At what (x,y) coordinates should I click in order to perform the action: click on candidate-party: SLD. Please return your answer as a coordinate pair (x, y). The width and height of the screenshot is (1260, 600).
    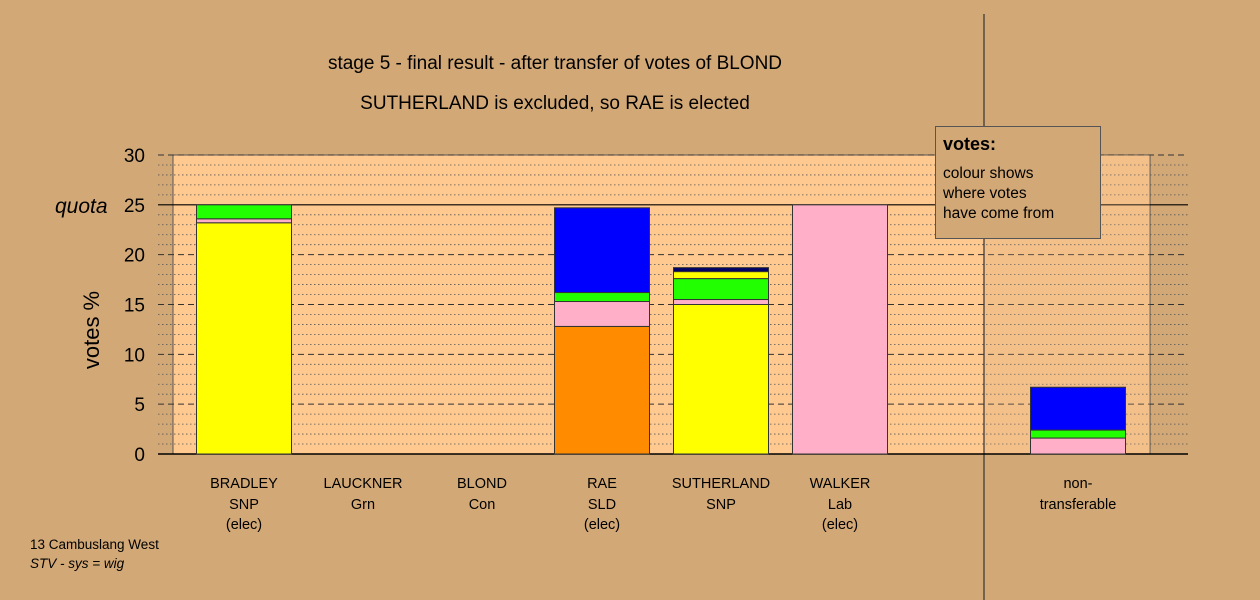
    Looking at the image, I should click on (602, 504).